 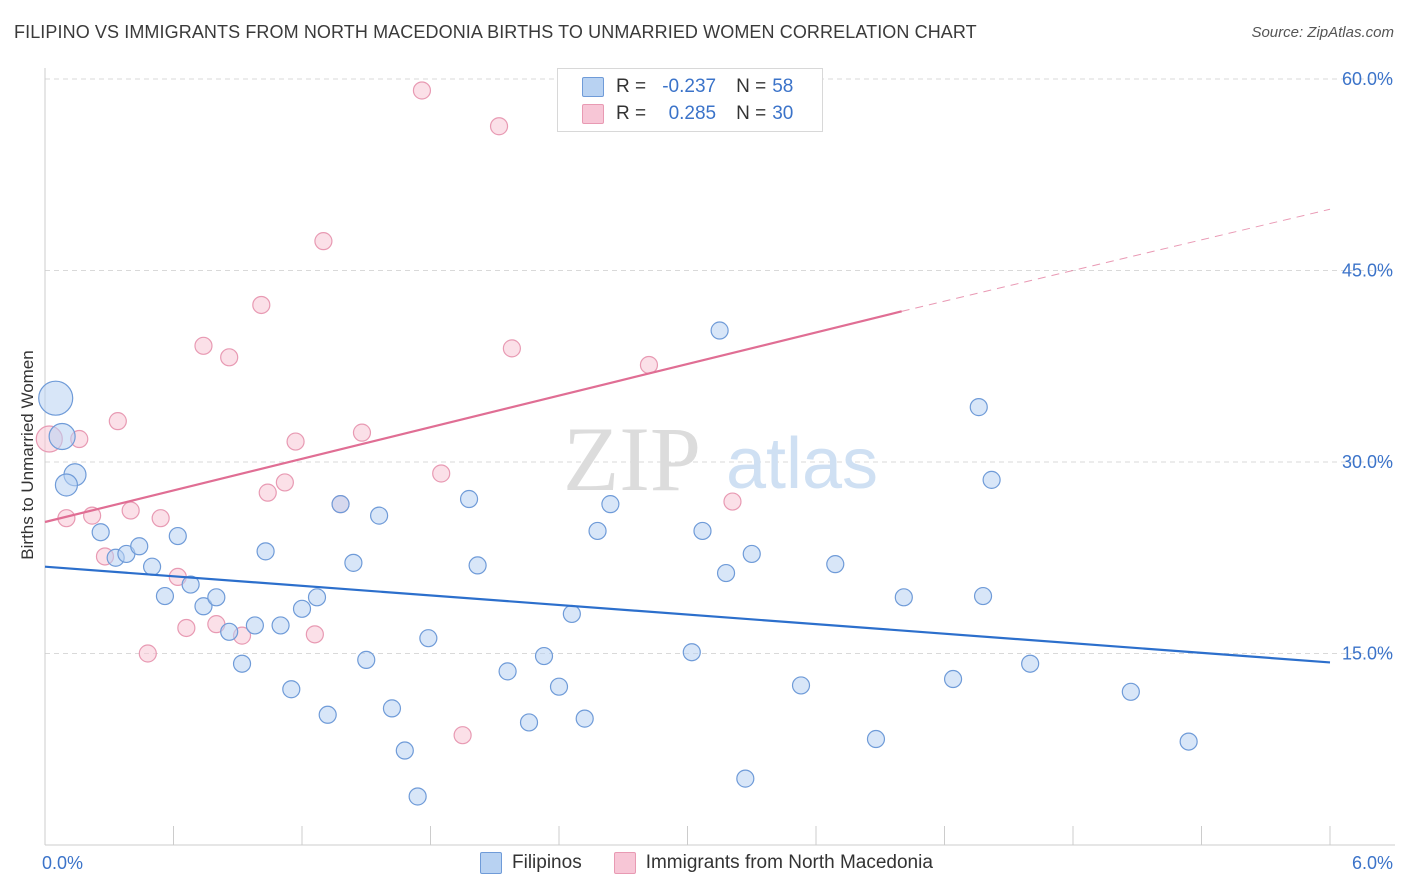 What do you see at coordinates (1367, 79) in the screenshot?
I see `y-tick-label: 60.0%` at bounding box center [1367, 79].